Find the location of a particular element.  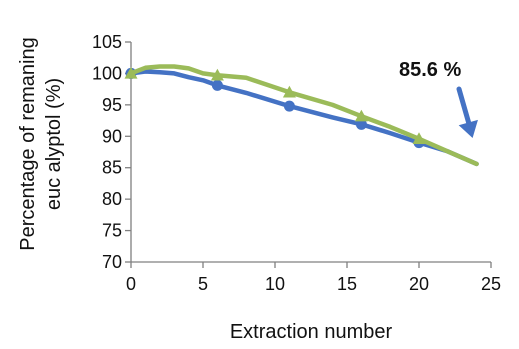

y-tick-label: 75 is located at coordinates (112, 231).